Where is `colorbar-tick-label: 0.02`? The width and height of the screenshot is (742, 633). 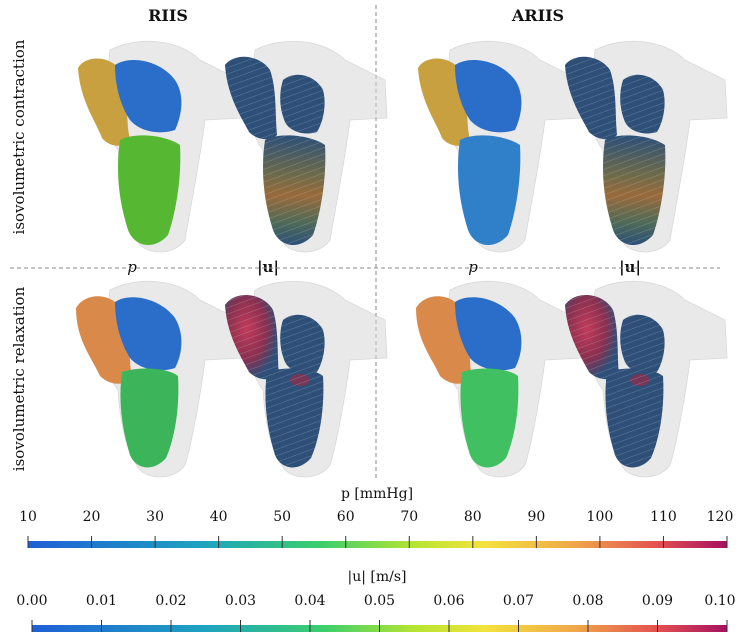 colorbar-tick-label: 0.02 is located at coordinates (171, 601).